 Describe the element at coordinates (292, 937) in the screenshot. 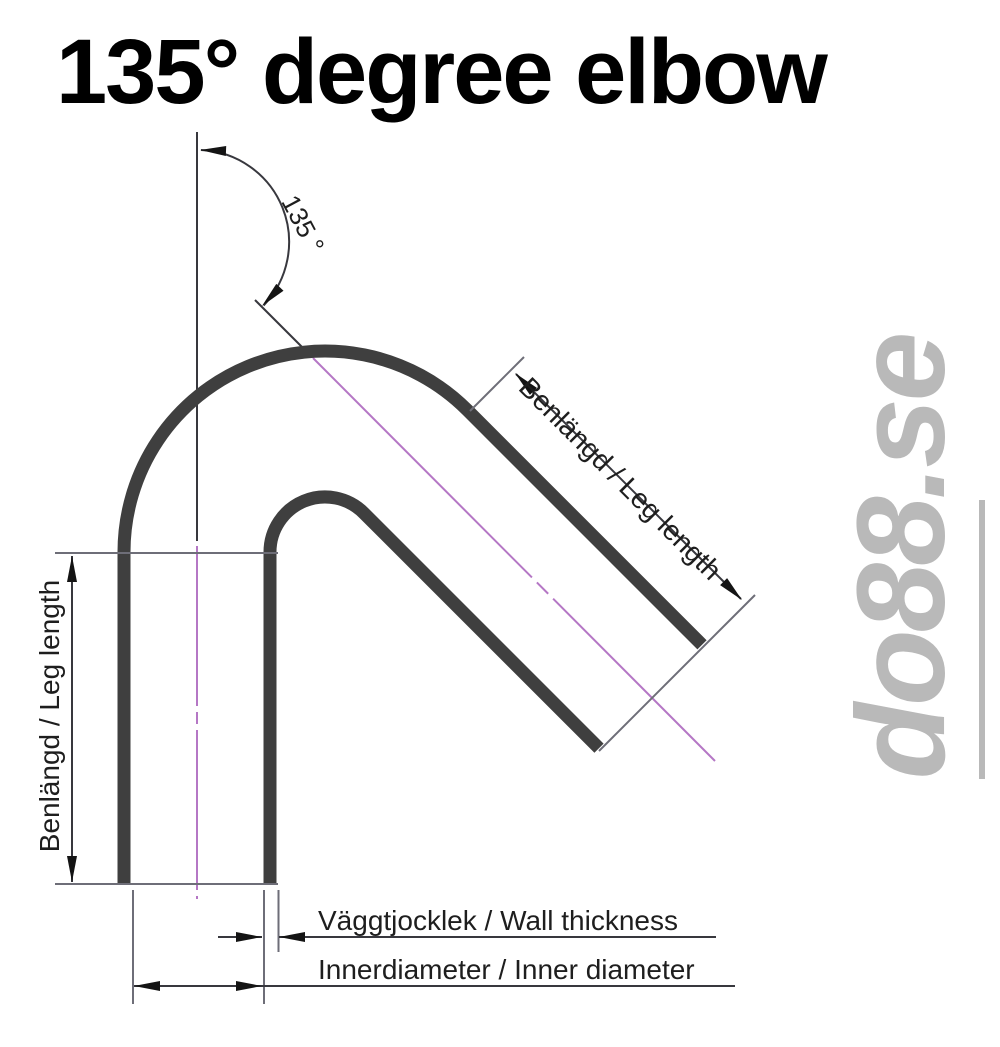

I see `wall-thickness-arrow-right` at that location.